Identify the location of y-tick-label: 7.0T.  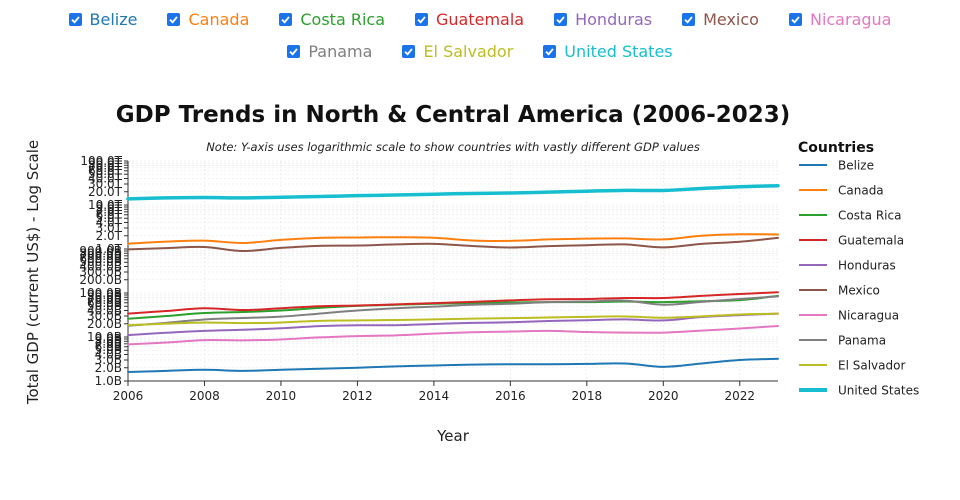
(109, 212).